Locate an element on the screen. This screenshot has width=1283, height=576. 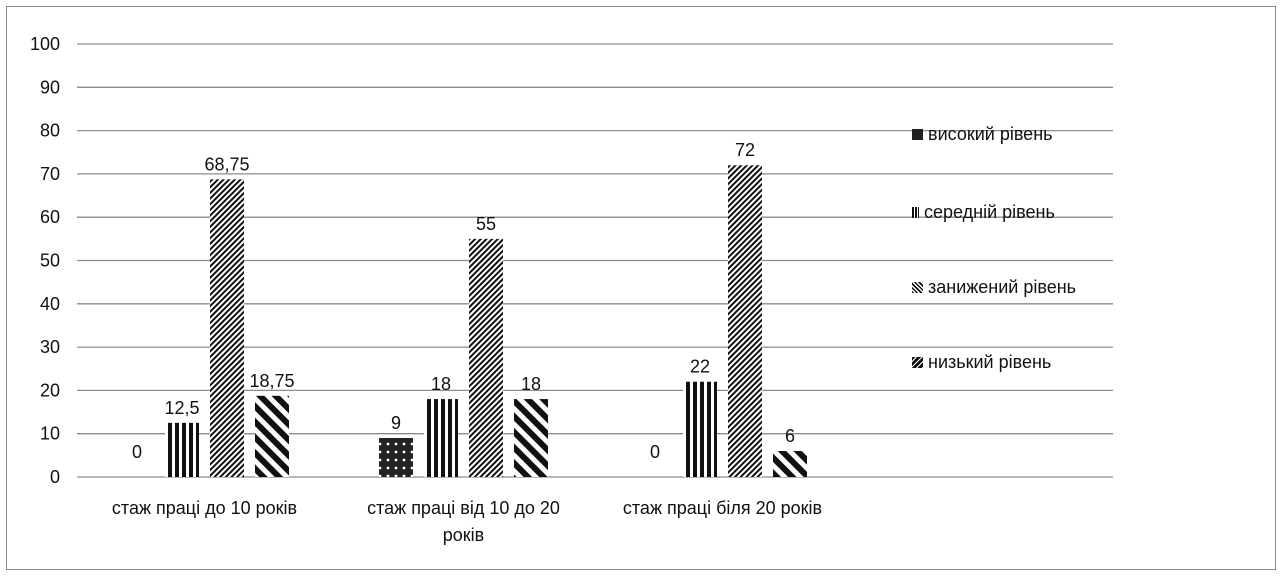
y-tick-label: 50 is located at coordinates (50, 261).